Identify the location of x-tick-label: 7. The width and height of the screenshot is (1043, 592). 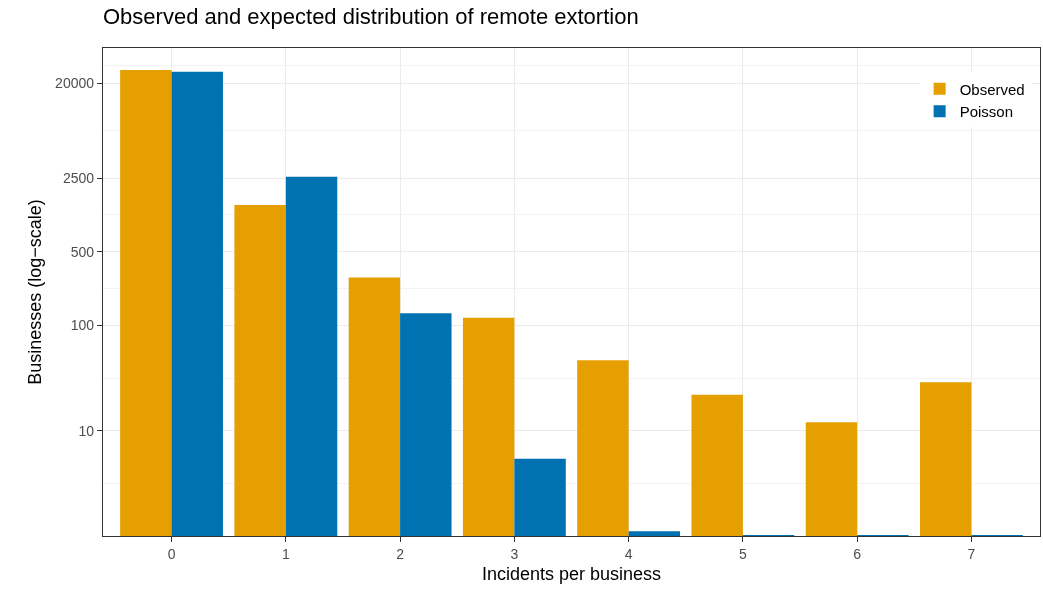
(971, 553).